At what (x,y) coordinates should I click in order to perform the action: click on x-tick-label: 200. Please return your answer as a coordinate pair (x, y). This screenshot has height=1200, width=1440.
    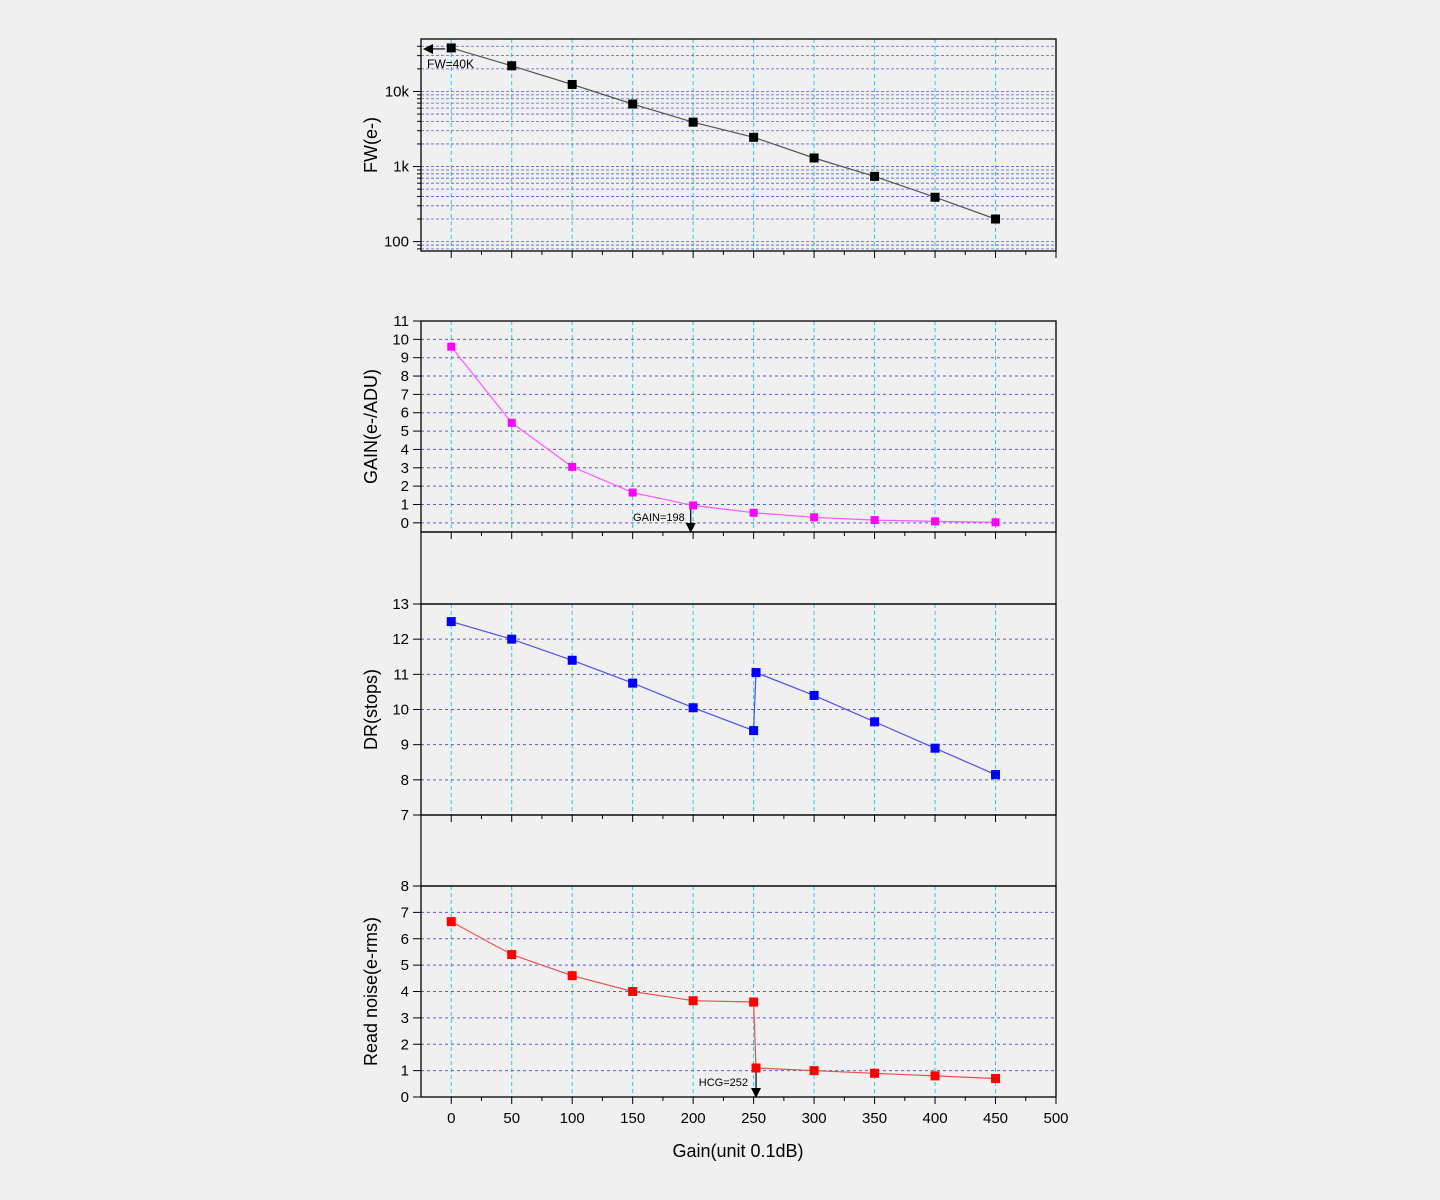
    Looking at the image, I should click on (693, 1118).